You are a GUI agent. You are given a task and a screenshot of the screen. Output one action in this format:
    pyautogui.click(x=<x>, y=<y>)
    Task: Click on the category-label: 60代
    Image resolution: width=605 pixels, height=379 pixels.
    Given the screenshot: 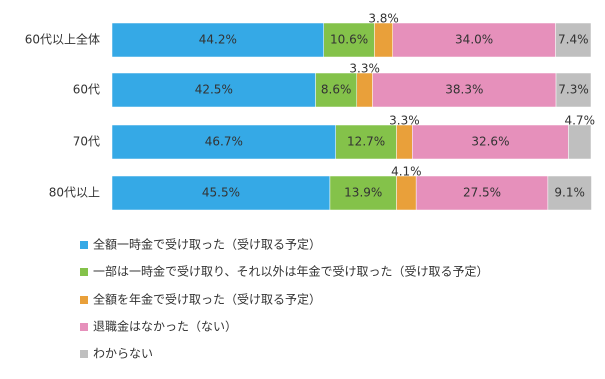 What is the action you would take?
    pyautogui.click(x=86, y=90)
    